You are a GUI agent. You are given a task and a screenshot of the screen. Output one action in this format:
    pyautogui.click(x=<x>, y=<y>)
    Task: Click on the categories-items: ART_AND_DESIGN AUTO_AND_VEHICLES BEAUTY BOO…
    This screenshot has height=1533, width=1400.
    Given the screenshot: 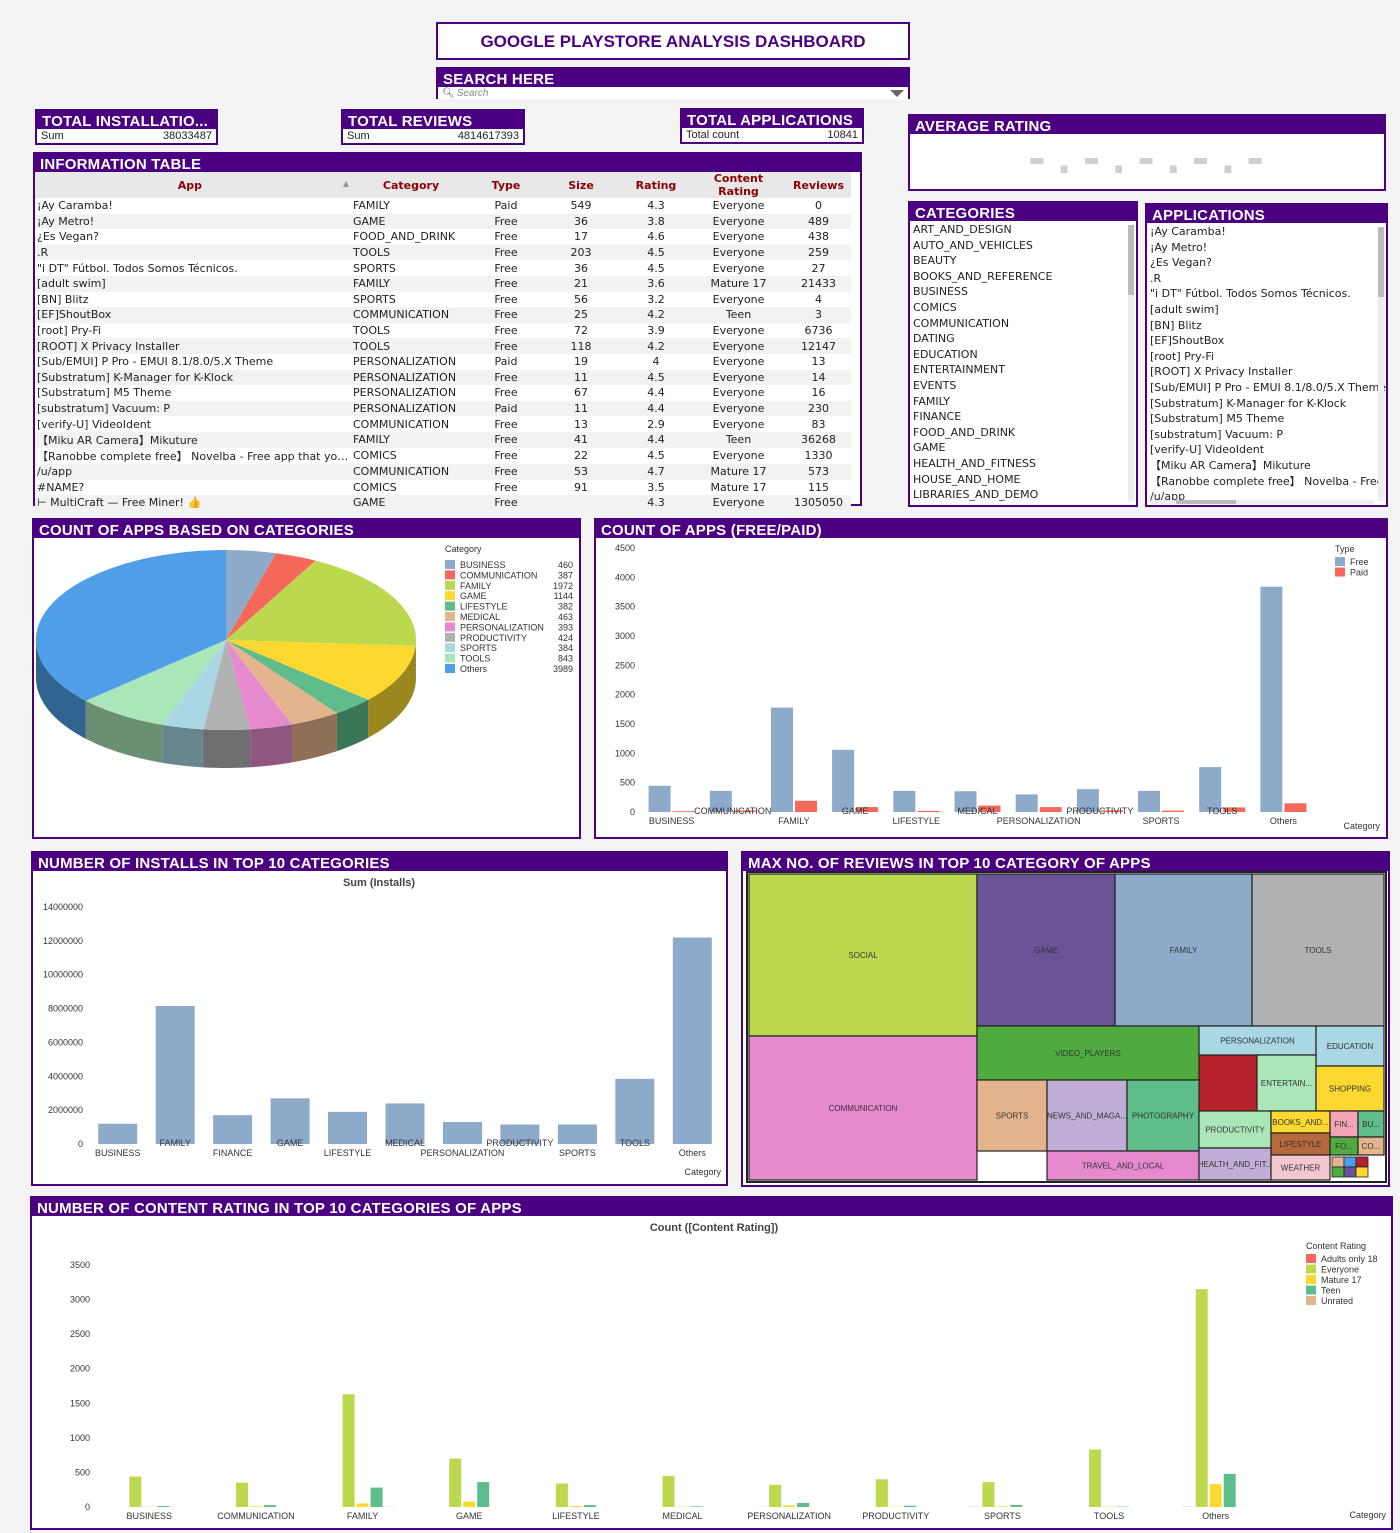 What is the action you would take?
    pyautogui.click(x=1023, y=362)
    